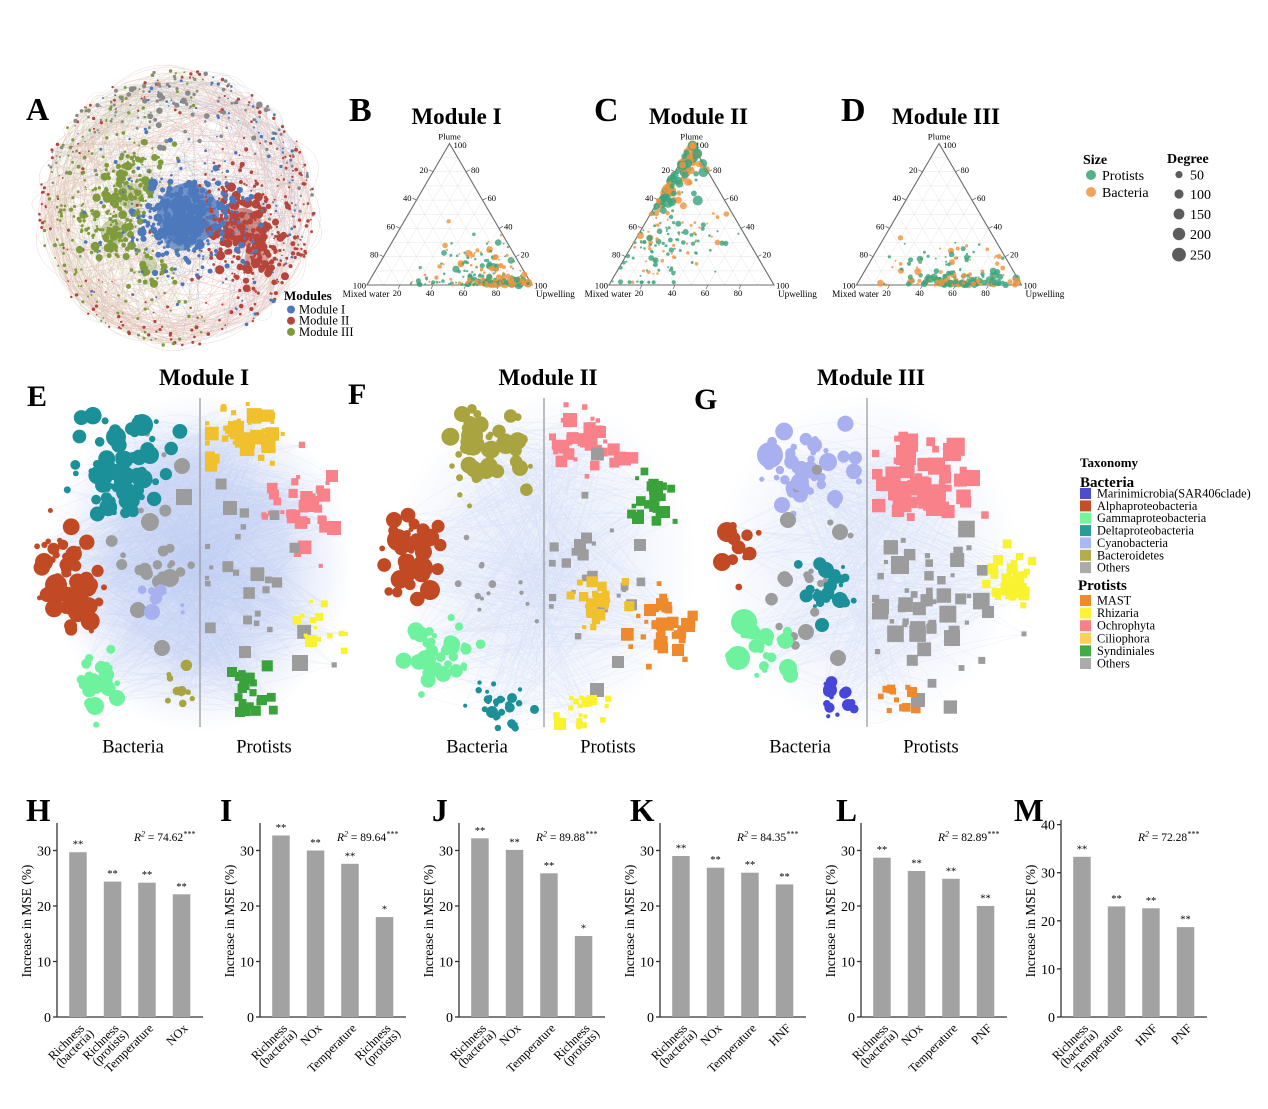  Describe the element at coordinates (1145, 531) in the screenshot. I see `svg-text: Deltaproteobacteria` at that location.